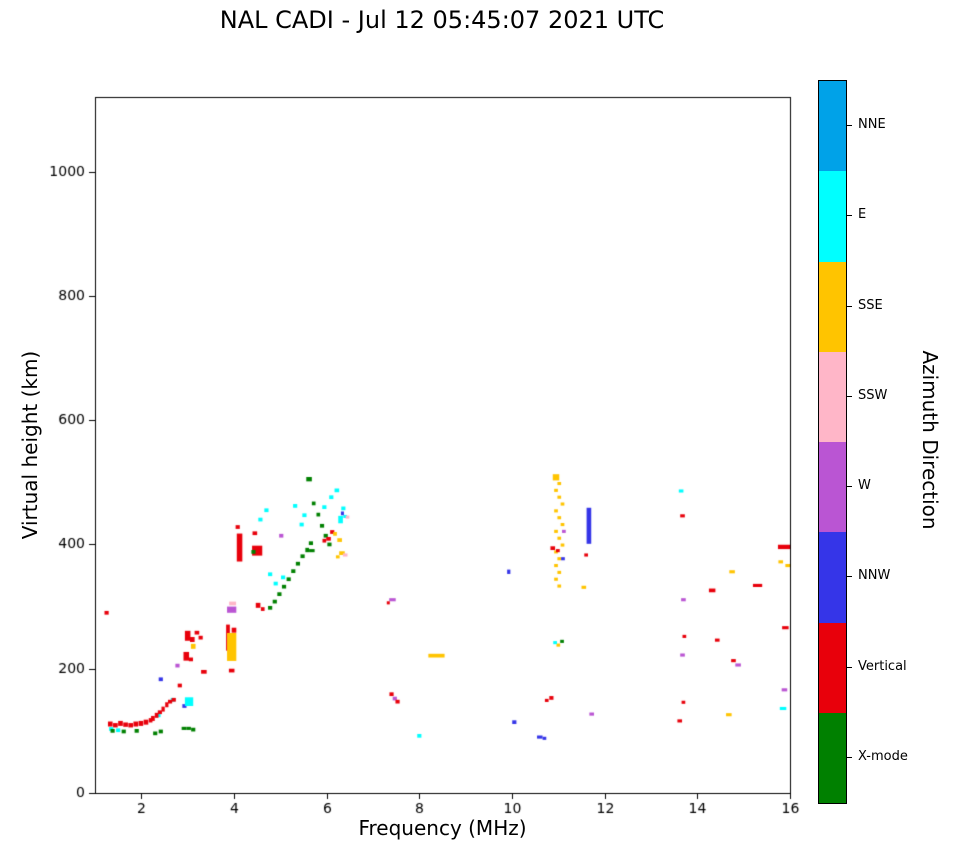 The width and height of the screenshot is (958, 857). Describe the element at coordinates (832, 216) in the screenshot. I see `colorbar-segment-e` at that location.